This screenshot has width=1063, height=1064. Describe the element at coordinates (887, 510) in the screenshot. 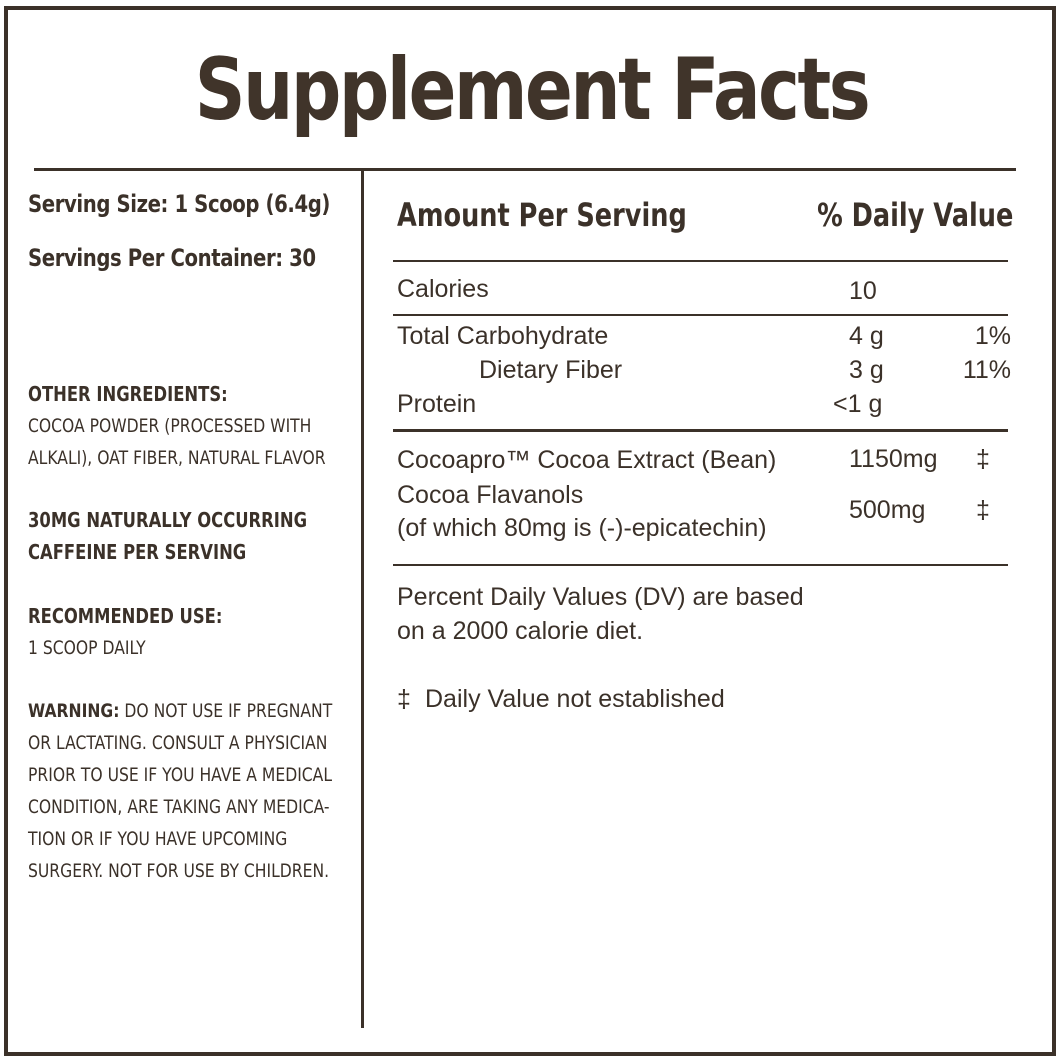

I see `active-amount: 500mg` at that location.